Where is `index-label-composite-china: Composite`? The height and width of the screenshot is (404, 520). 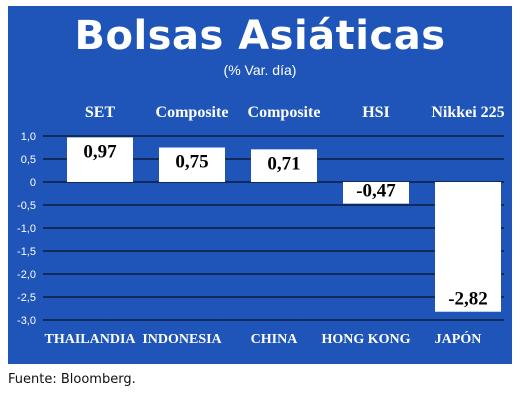
index-label-composite-china: Composite is located at coordinates (284, 112).